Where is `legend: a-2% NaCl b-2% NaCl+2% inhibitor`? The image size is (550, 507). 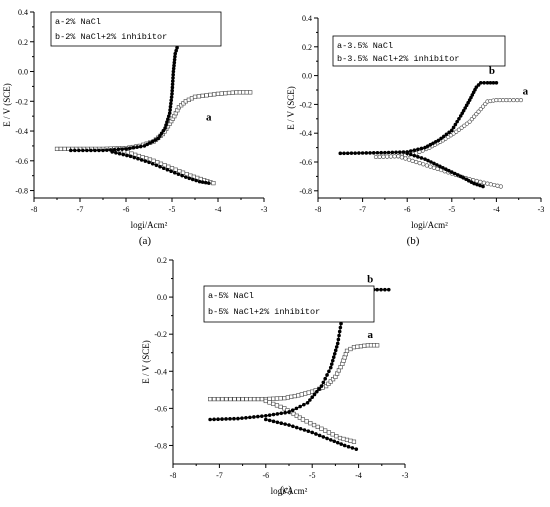
legend: a-2% NaCl b-2% NaCl+2% inhibitor is located at coordinates (136, 29).